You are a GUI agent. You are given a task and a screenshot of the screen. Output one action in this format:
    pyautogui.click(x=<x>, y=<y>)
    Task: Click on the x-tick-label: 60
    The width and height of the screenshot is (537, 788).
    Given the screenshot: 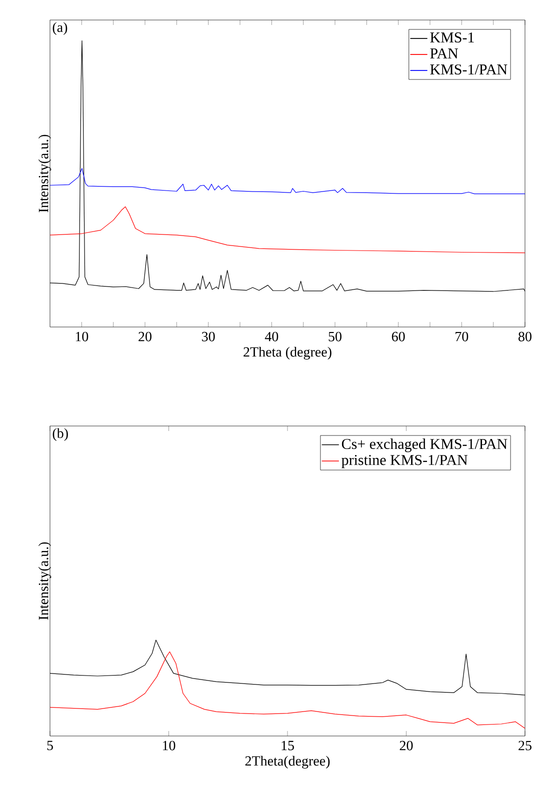 What is the action you would take?
    pyautogui.click(x=398, y=337)
    